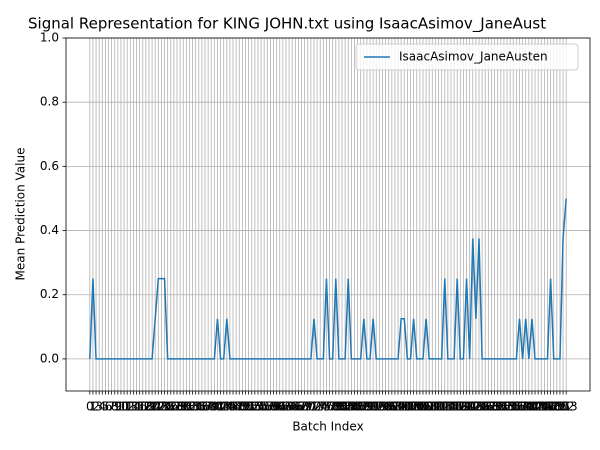 The width and height of the screenshot is (600, 450). I want to click on x-tick-label: 85, so click(354, 407).